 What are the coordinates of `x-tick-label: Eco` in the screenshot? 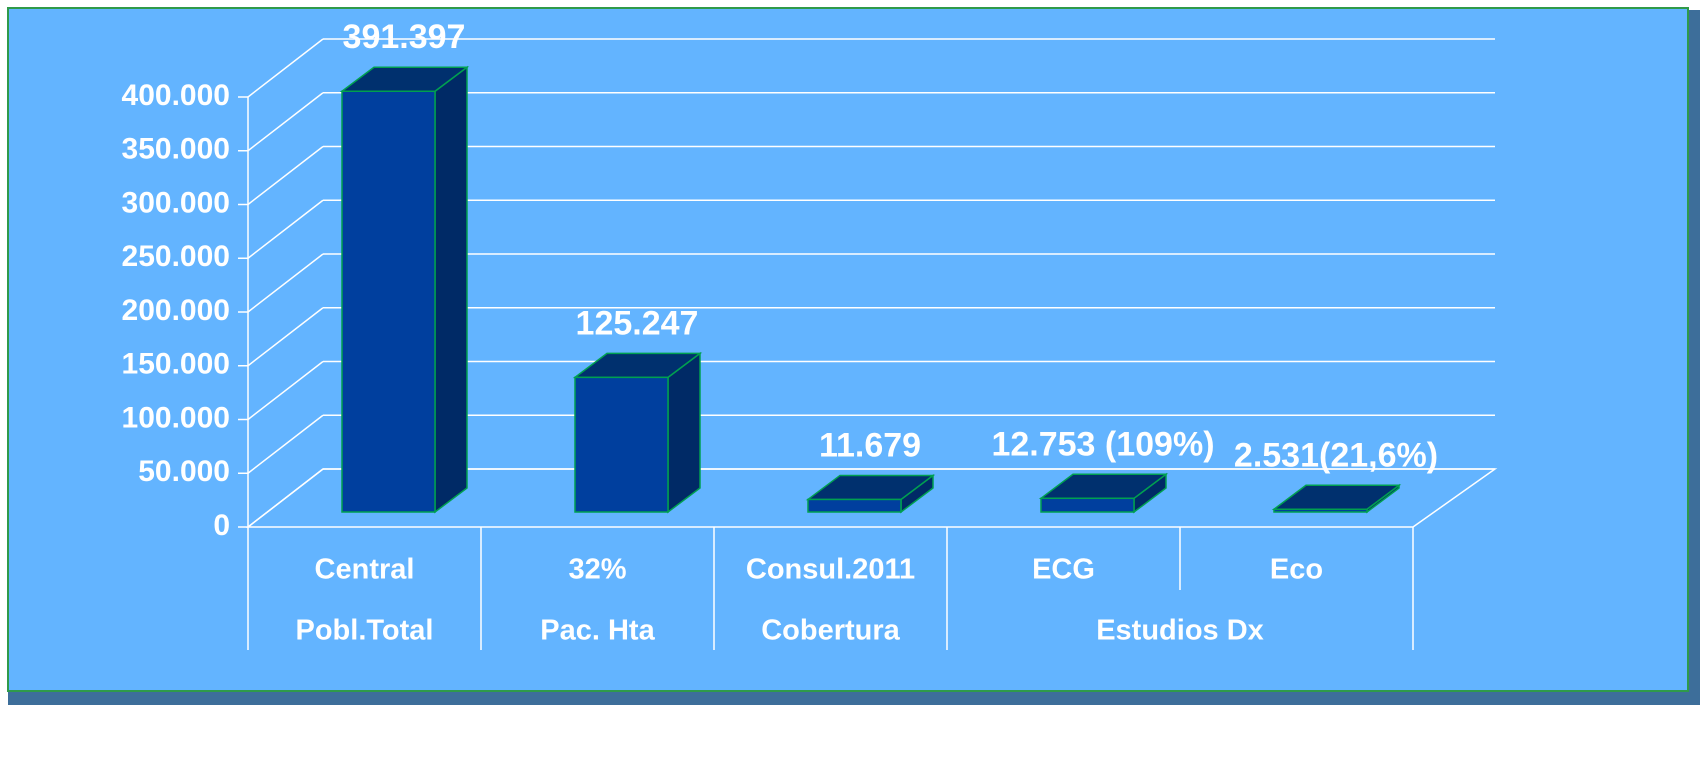 It's located at (1296, 570).